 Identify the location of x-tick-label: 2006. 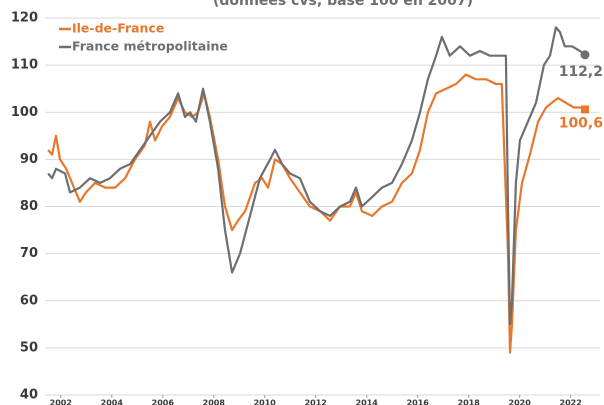
(163, 402).